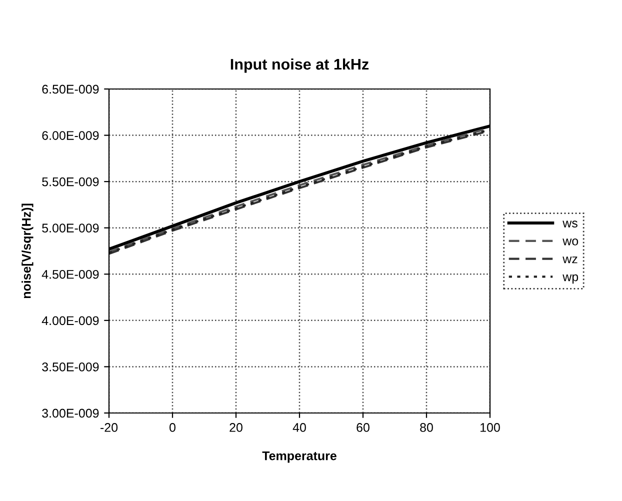  What do you see at coordinates (70, 89) in the screenshot?
I see `y-tick-label: 6.50E-009` at bounding box center [70, 89].